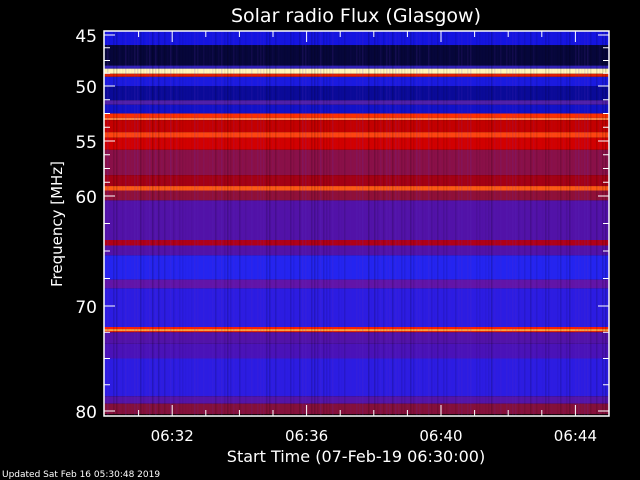  What do you see at coordinates (172, 436) in the screenshot?
I see `x-tick-label: 06:32` at bounding box center [172, 436].